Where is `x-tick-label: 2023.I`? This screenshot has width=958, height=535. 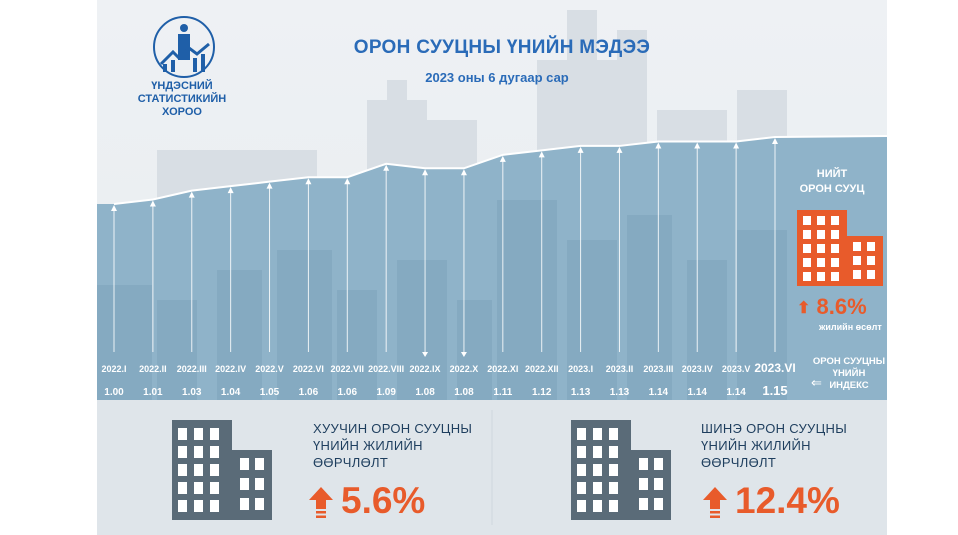
x-tick-label: 2023.I is located at coordinates (580, 369).